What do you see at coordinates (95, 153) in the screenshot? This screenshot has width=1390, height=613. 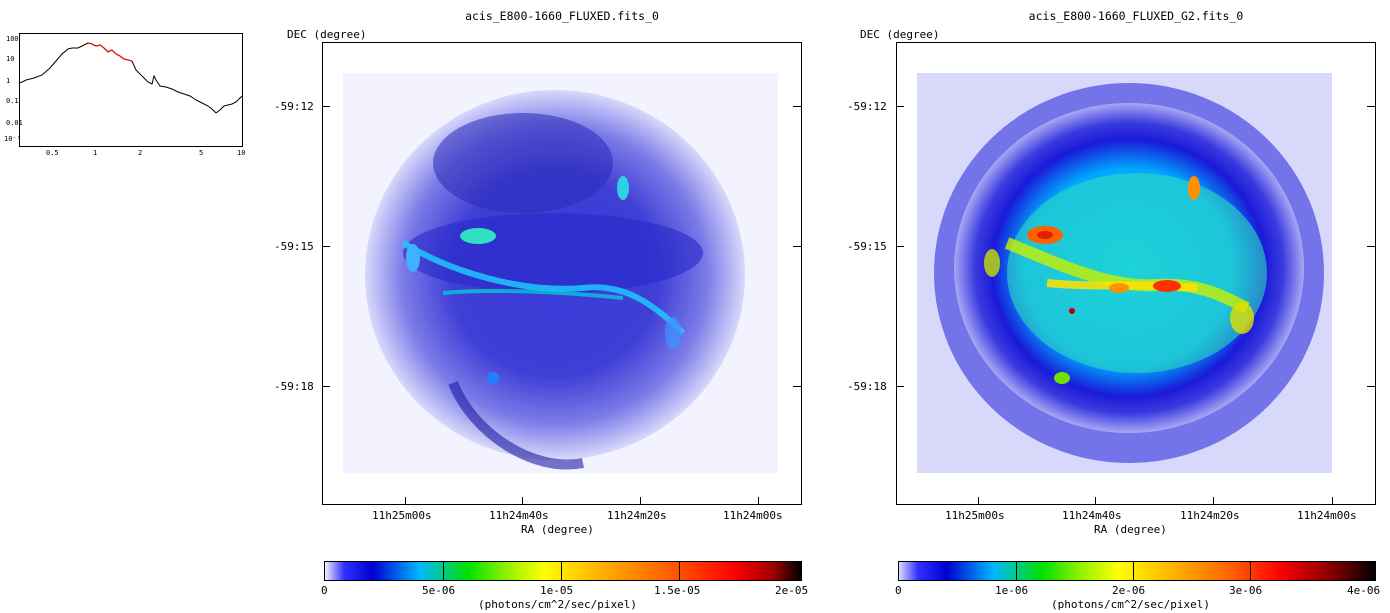 I see `spectrum-x-tick: 1` at bounding box center [95, 153].